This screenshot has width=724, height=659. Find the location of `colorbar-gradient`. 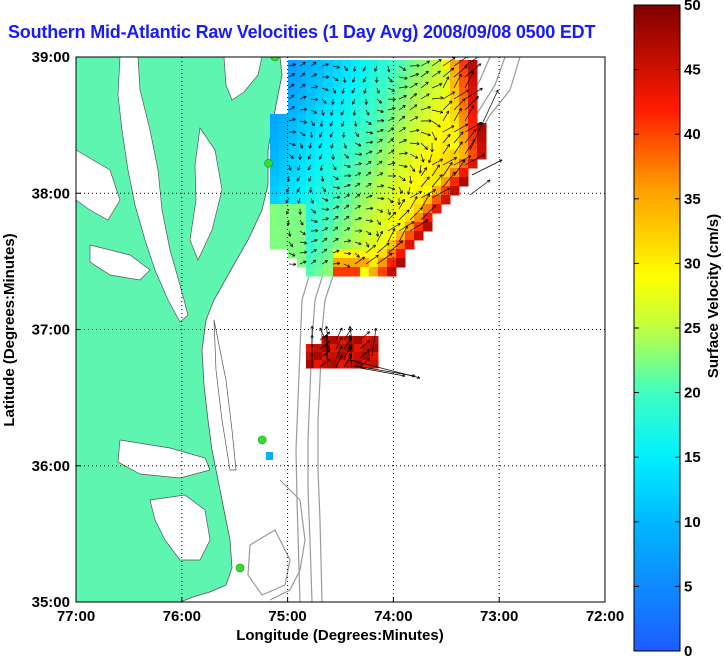

colorbar-gradient is located at coordinates (657, 328).